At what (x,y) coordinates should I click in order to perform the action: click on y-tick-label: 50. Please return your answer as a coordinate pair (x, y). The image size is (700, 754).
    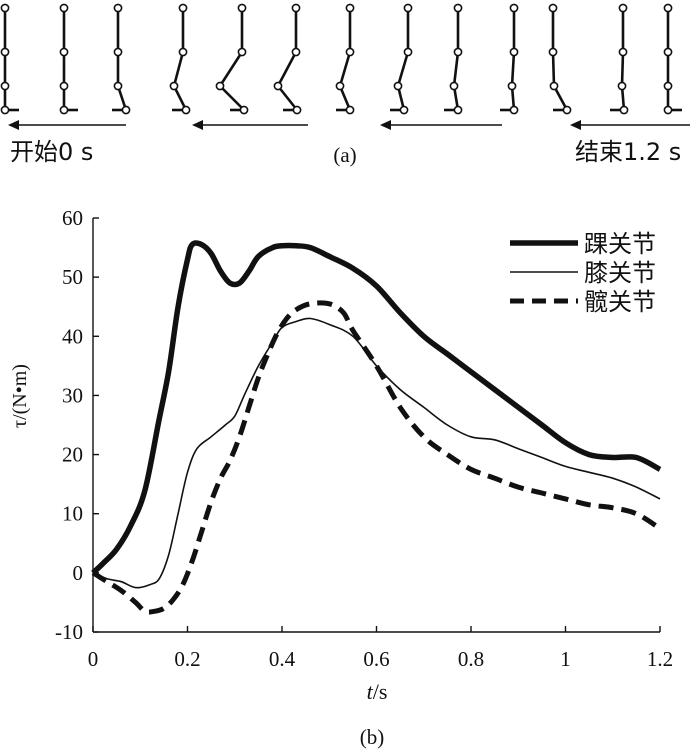
    Looking at the image, I should click on (72, 277).